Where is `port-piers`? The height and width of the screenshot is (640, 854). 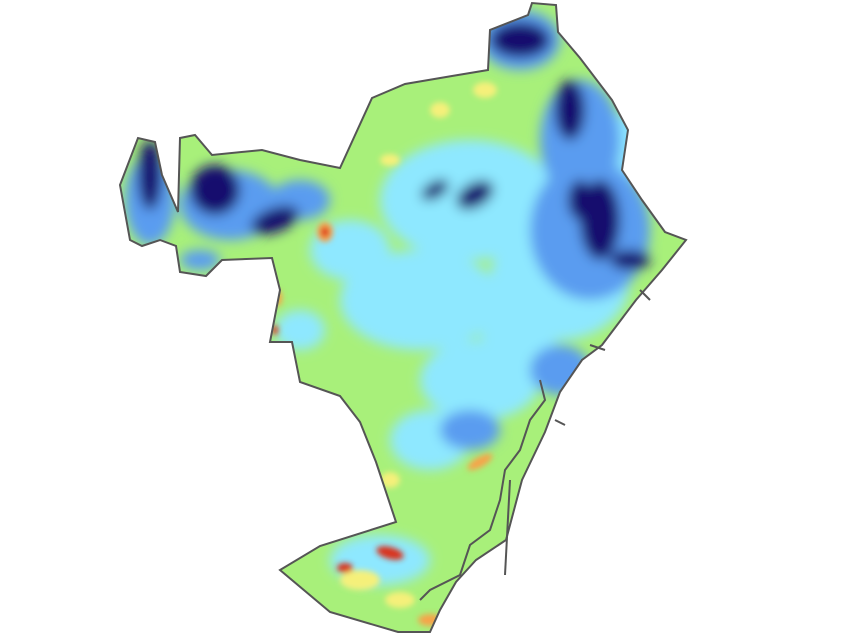 port-piers is located at coordinates (535, 445).